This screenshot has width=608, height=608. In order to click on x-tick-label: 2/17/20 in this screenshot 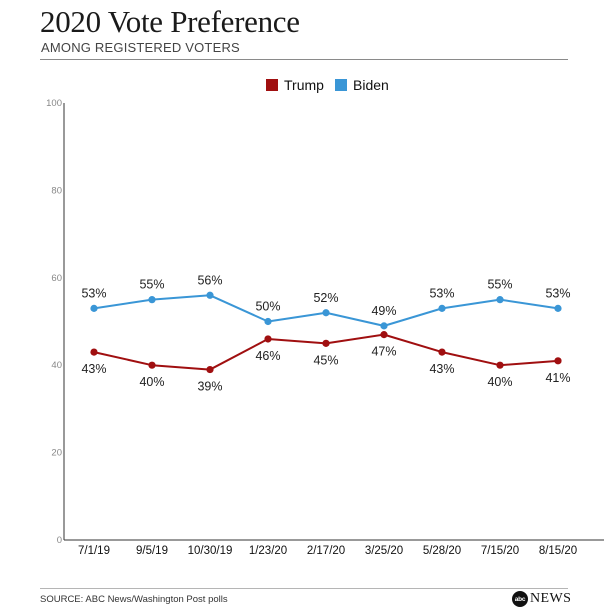, I will do `click(326, 551)`.